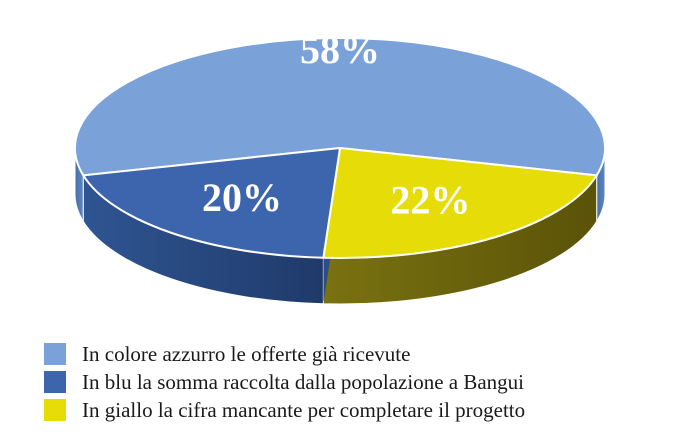  Describe the element at coordinates (430, 200) in the screenshot. I see `slice-giallo-label: 22%` at that location.